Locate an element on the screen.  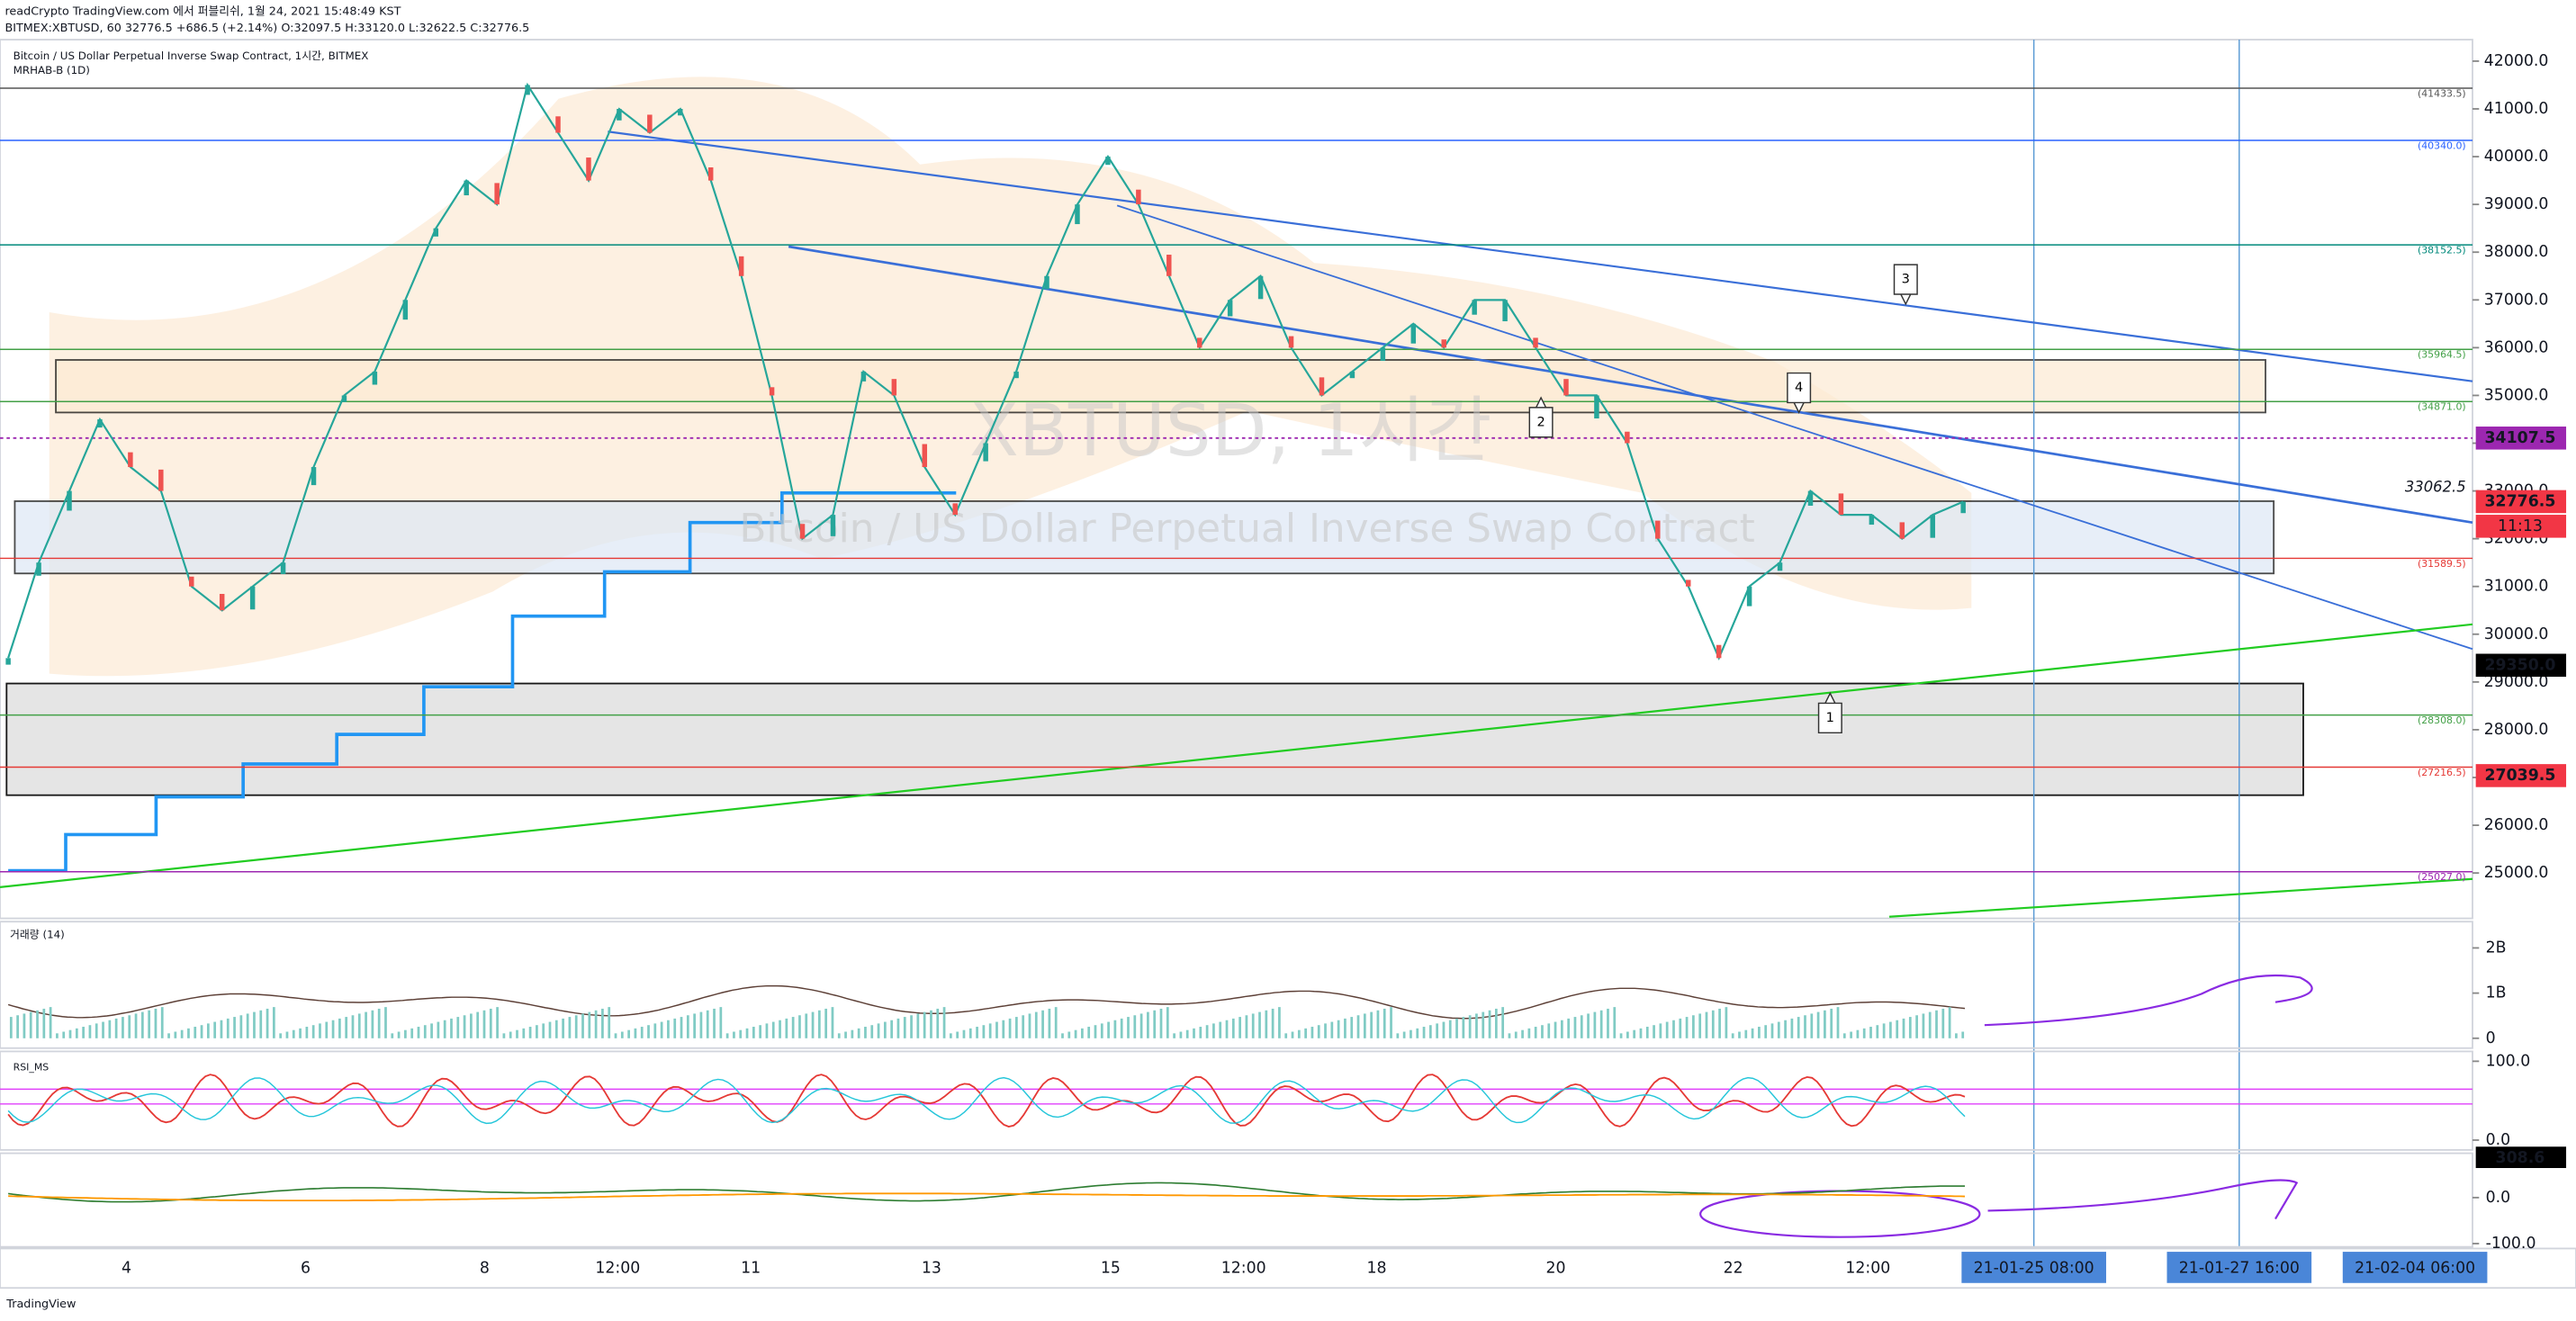
level-label: (41433.5) is located at coordinates (2442, 93).